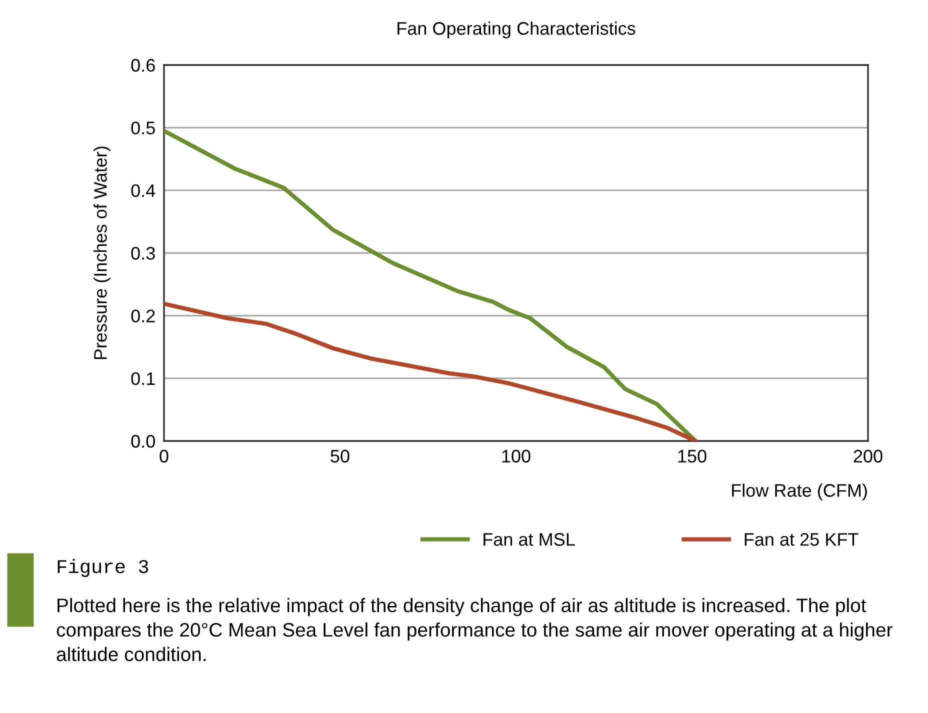 The width and height of the screenshot is (928, 713). I want to click on x-tick-label: 0, so click(164, 456).